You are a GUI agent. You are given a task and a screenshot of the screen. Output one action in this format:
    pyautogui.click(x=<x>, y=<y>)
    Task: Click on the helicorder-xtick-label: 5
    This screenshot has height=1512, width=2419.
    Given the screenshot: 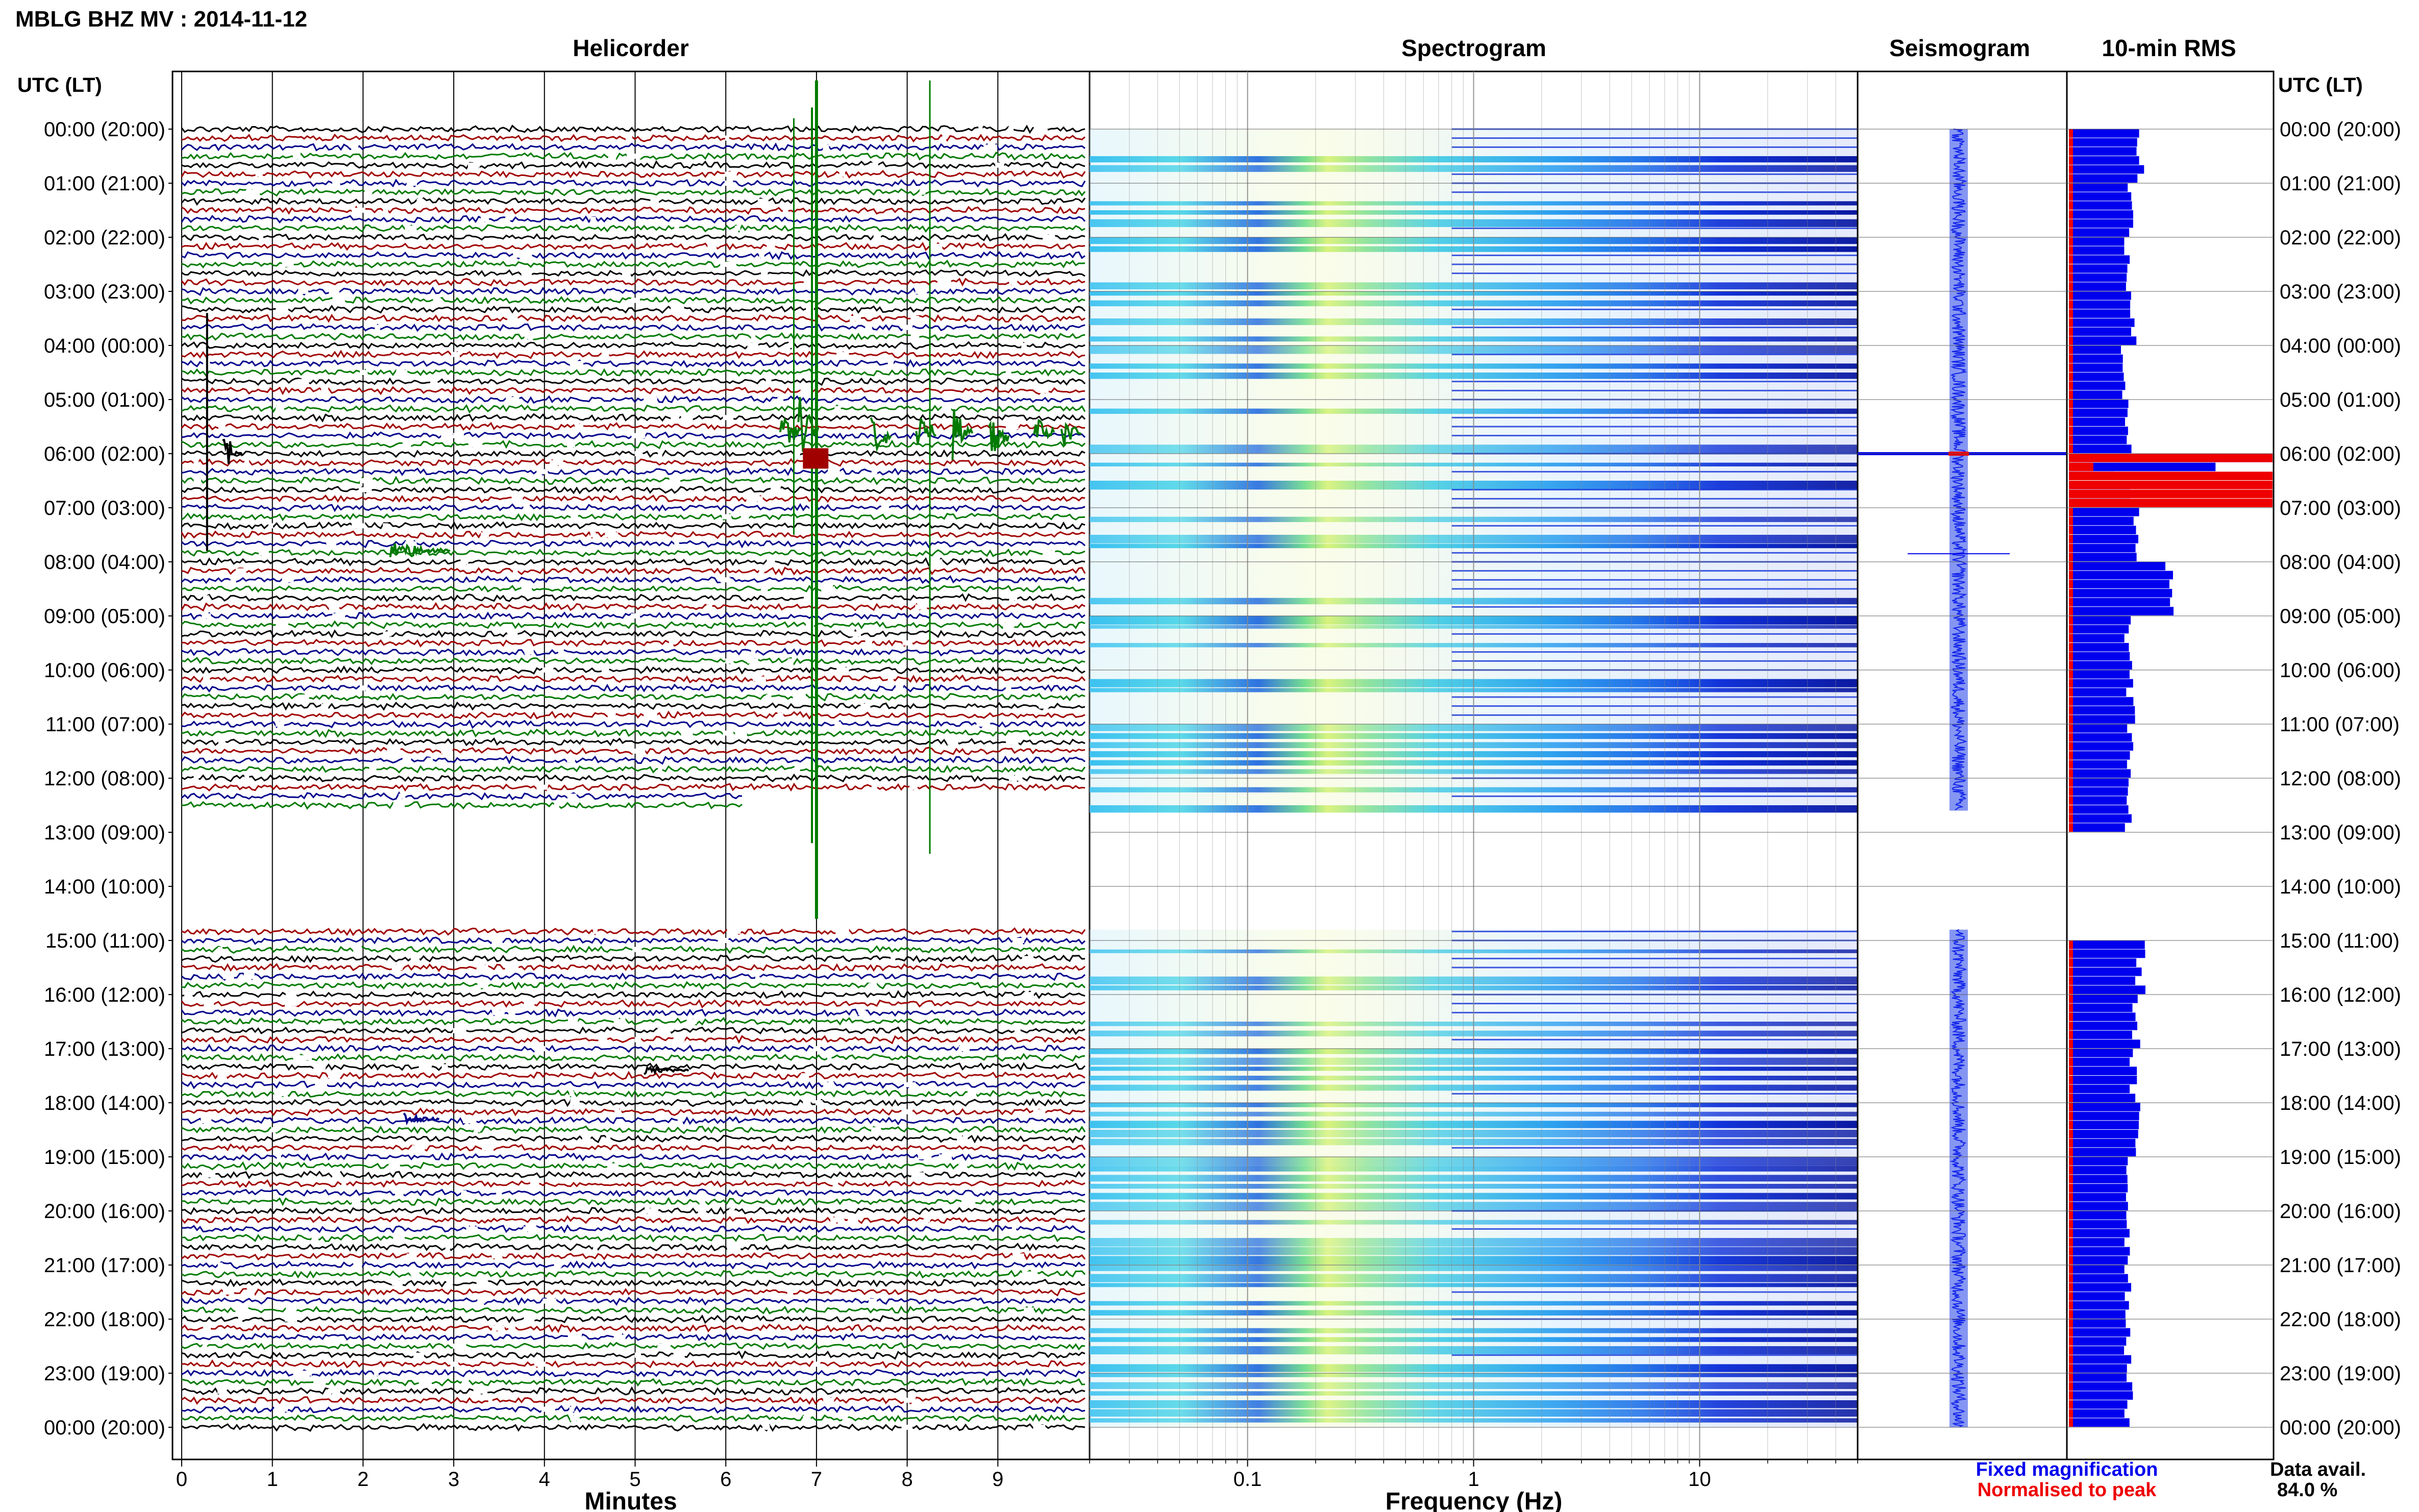 What is the action you would take?
    pyautogui.click(x=634, y=1479)
    